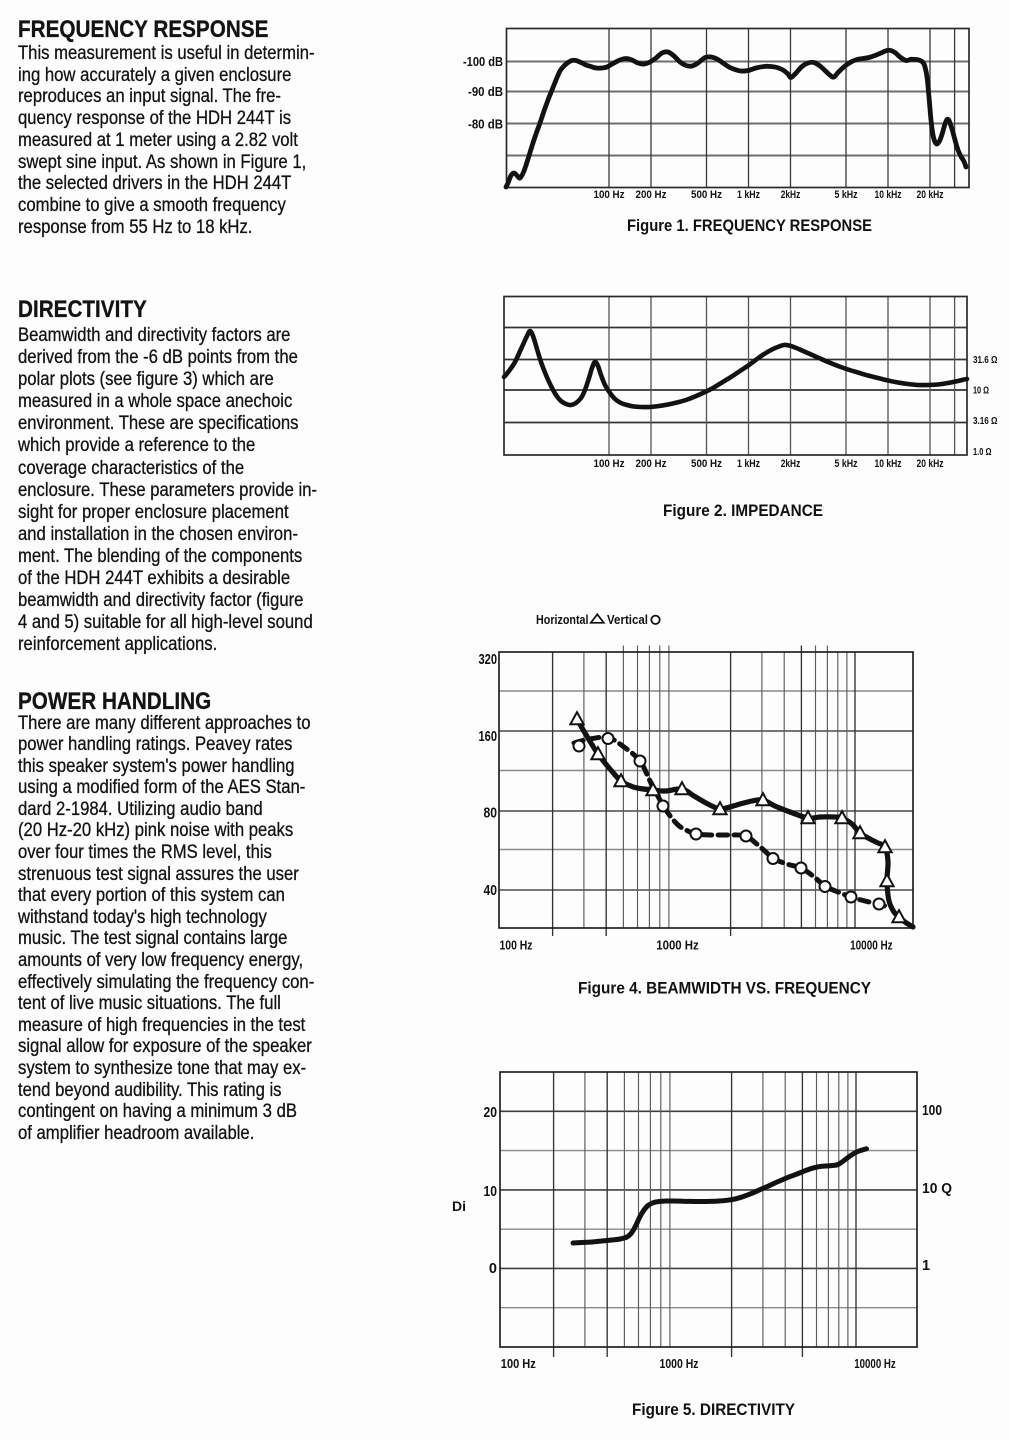 The height and width of the screenshot is (1441, 1009). Describe the element at coordinates (713, 1410) in the screenshot. I see `svg-text: Figure 5. DIRECTIVITY` at that location.